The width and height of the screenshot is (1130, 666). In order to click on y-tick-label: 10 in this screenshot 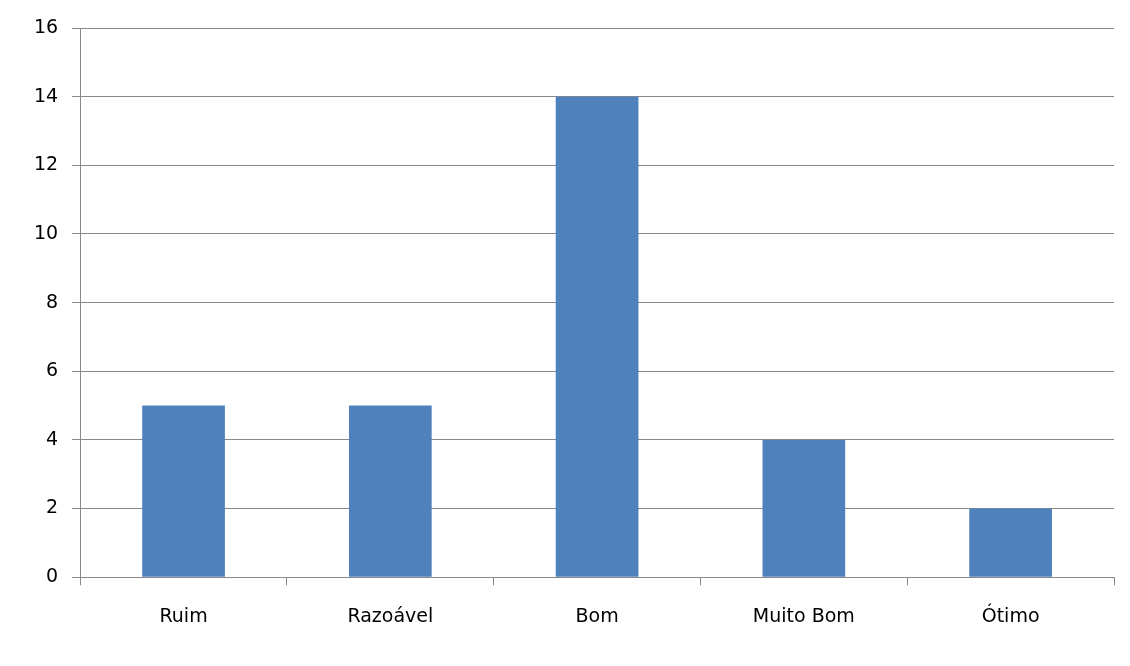, I will do `click(46, 231)`.